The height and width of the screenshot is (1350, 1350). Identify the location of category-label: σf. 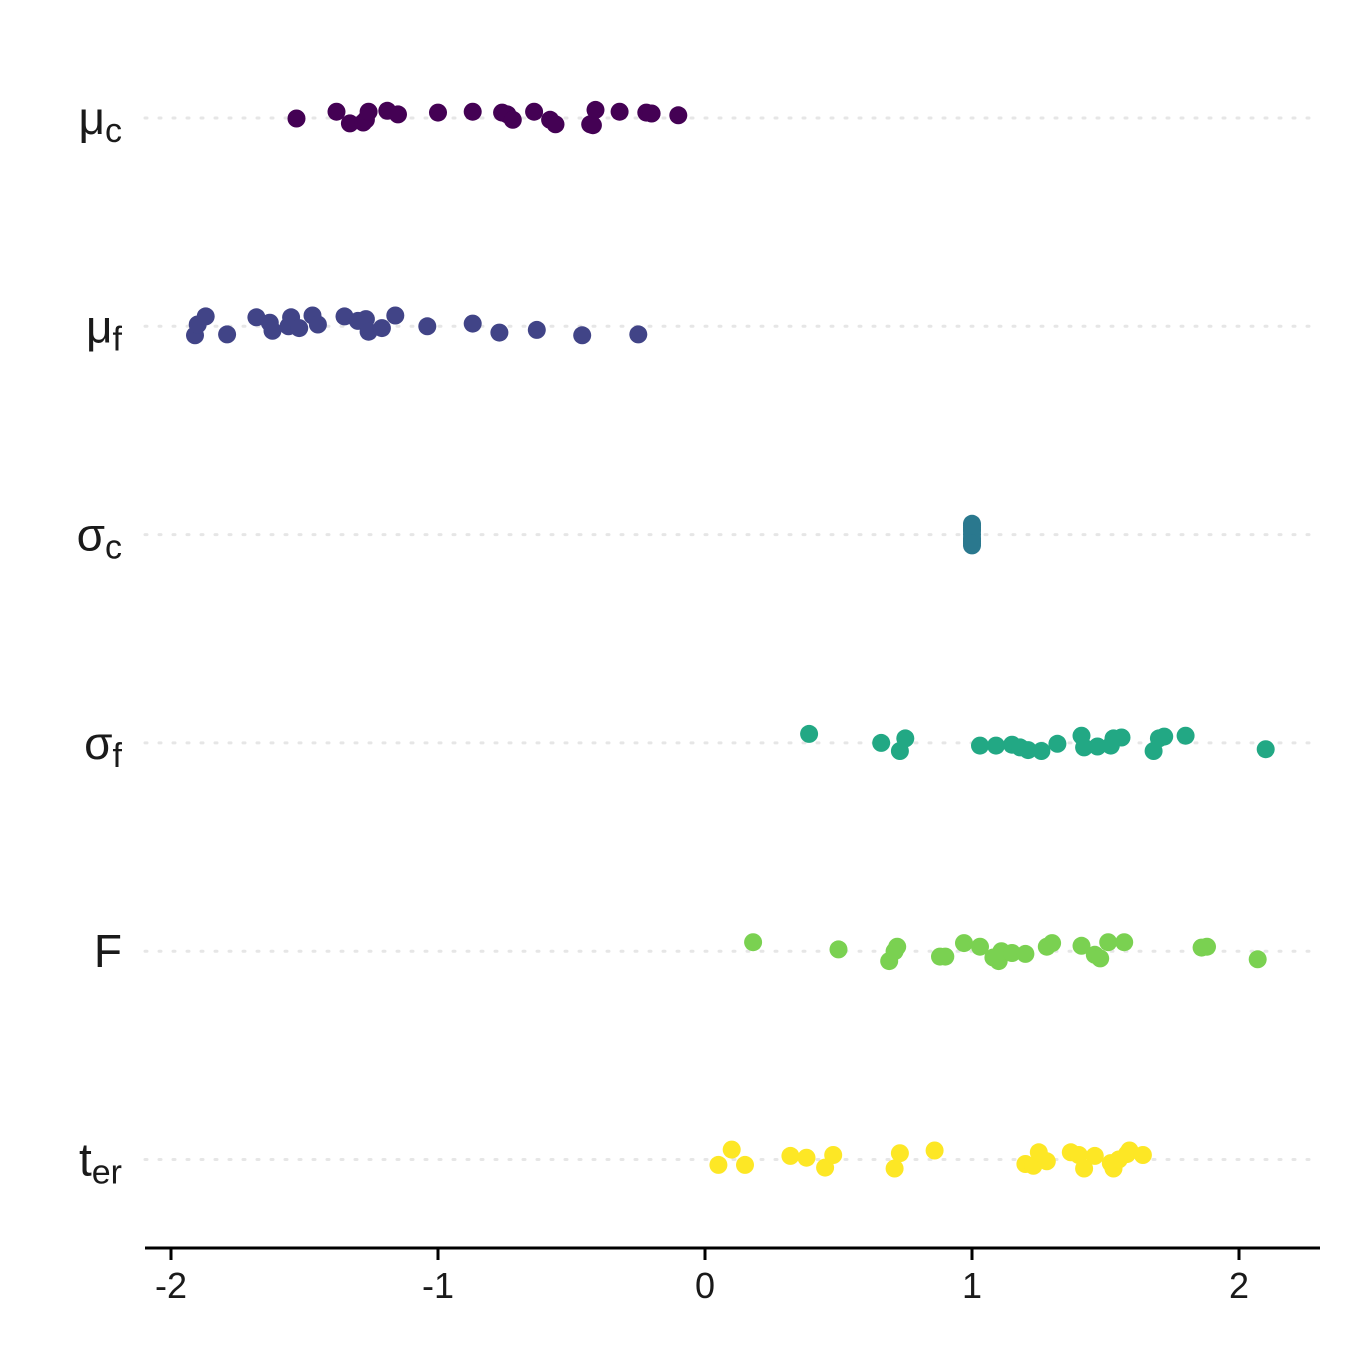
(103, 746).